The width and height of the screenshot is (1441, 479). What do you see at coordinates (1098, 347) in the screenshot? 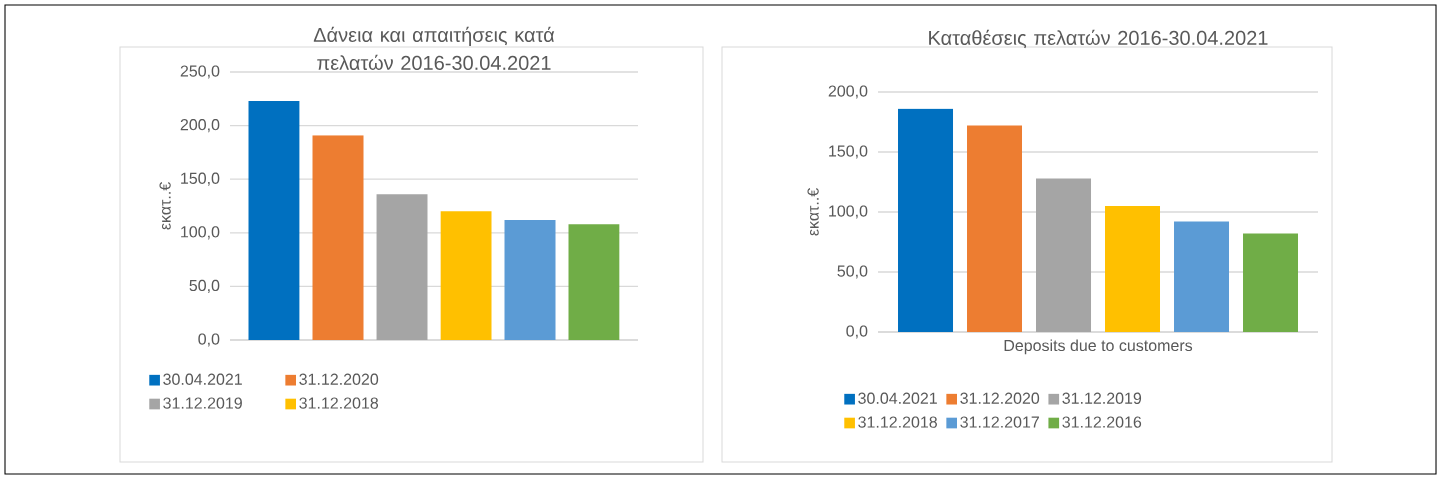
I see `x-tick-label: Deposits due to customers` at bounding box center [1098, 347].